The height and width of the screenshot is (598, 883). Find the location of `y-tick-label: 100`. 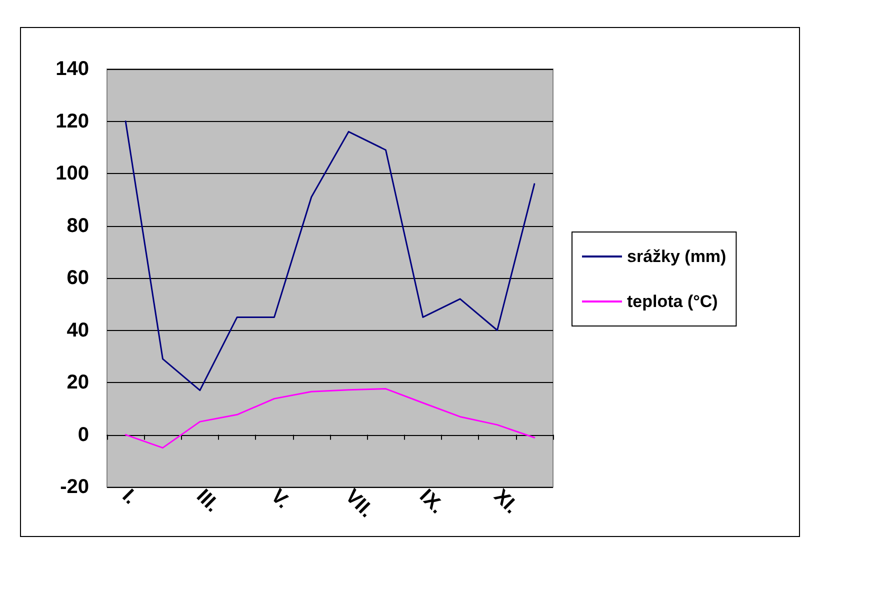

y-tick-label: 100 is located at coordinates (72, 173).